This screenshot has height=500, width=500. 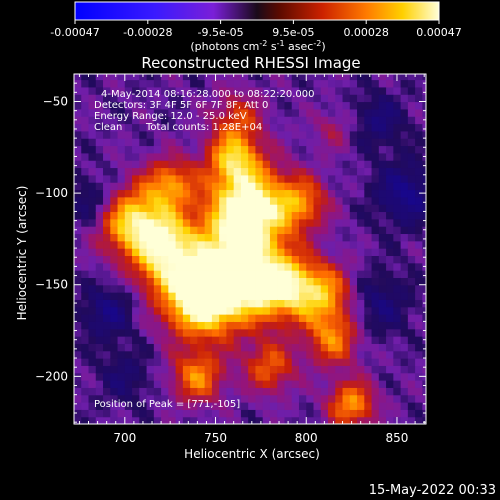 I want to click on x-axis-label: Heliocentric X (arcsec), so click(x=252, y=454).